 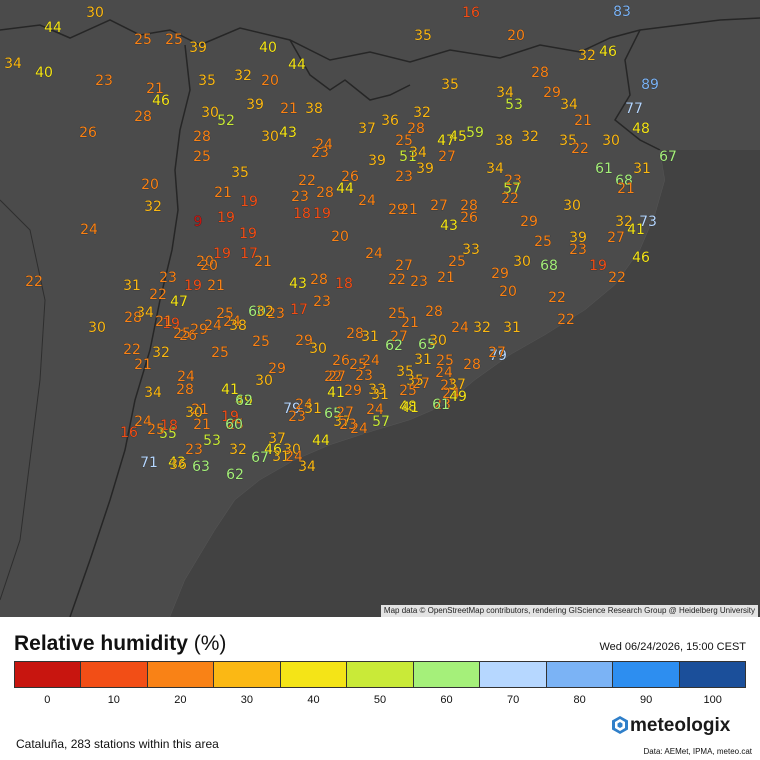 What do you see at coordinates (336, 393) in the screenshot?
I see `station-humidity-label: 41` at bounding box center [336, 393].